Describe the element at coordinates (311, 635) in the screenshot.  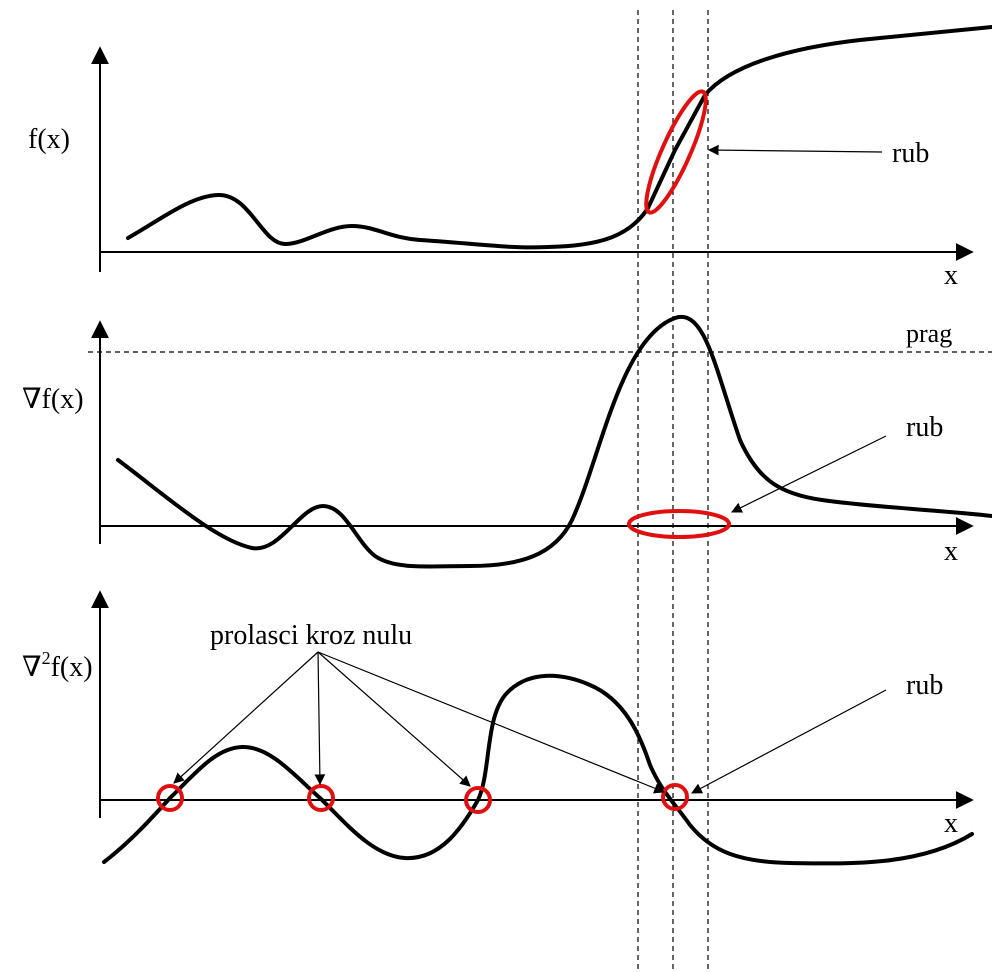
I see `zero-crossings-label: prolasci kroz nulu` at that location.